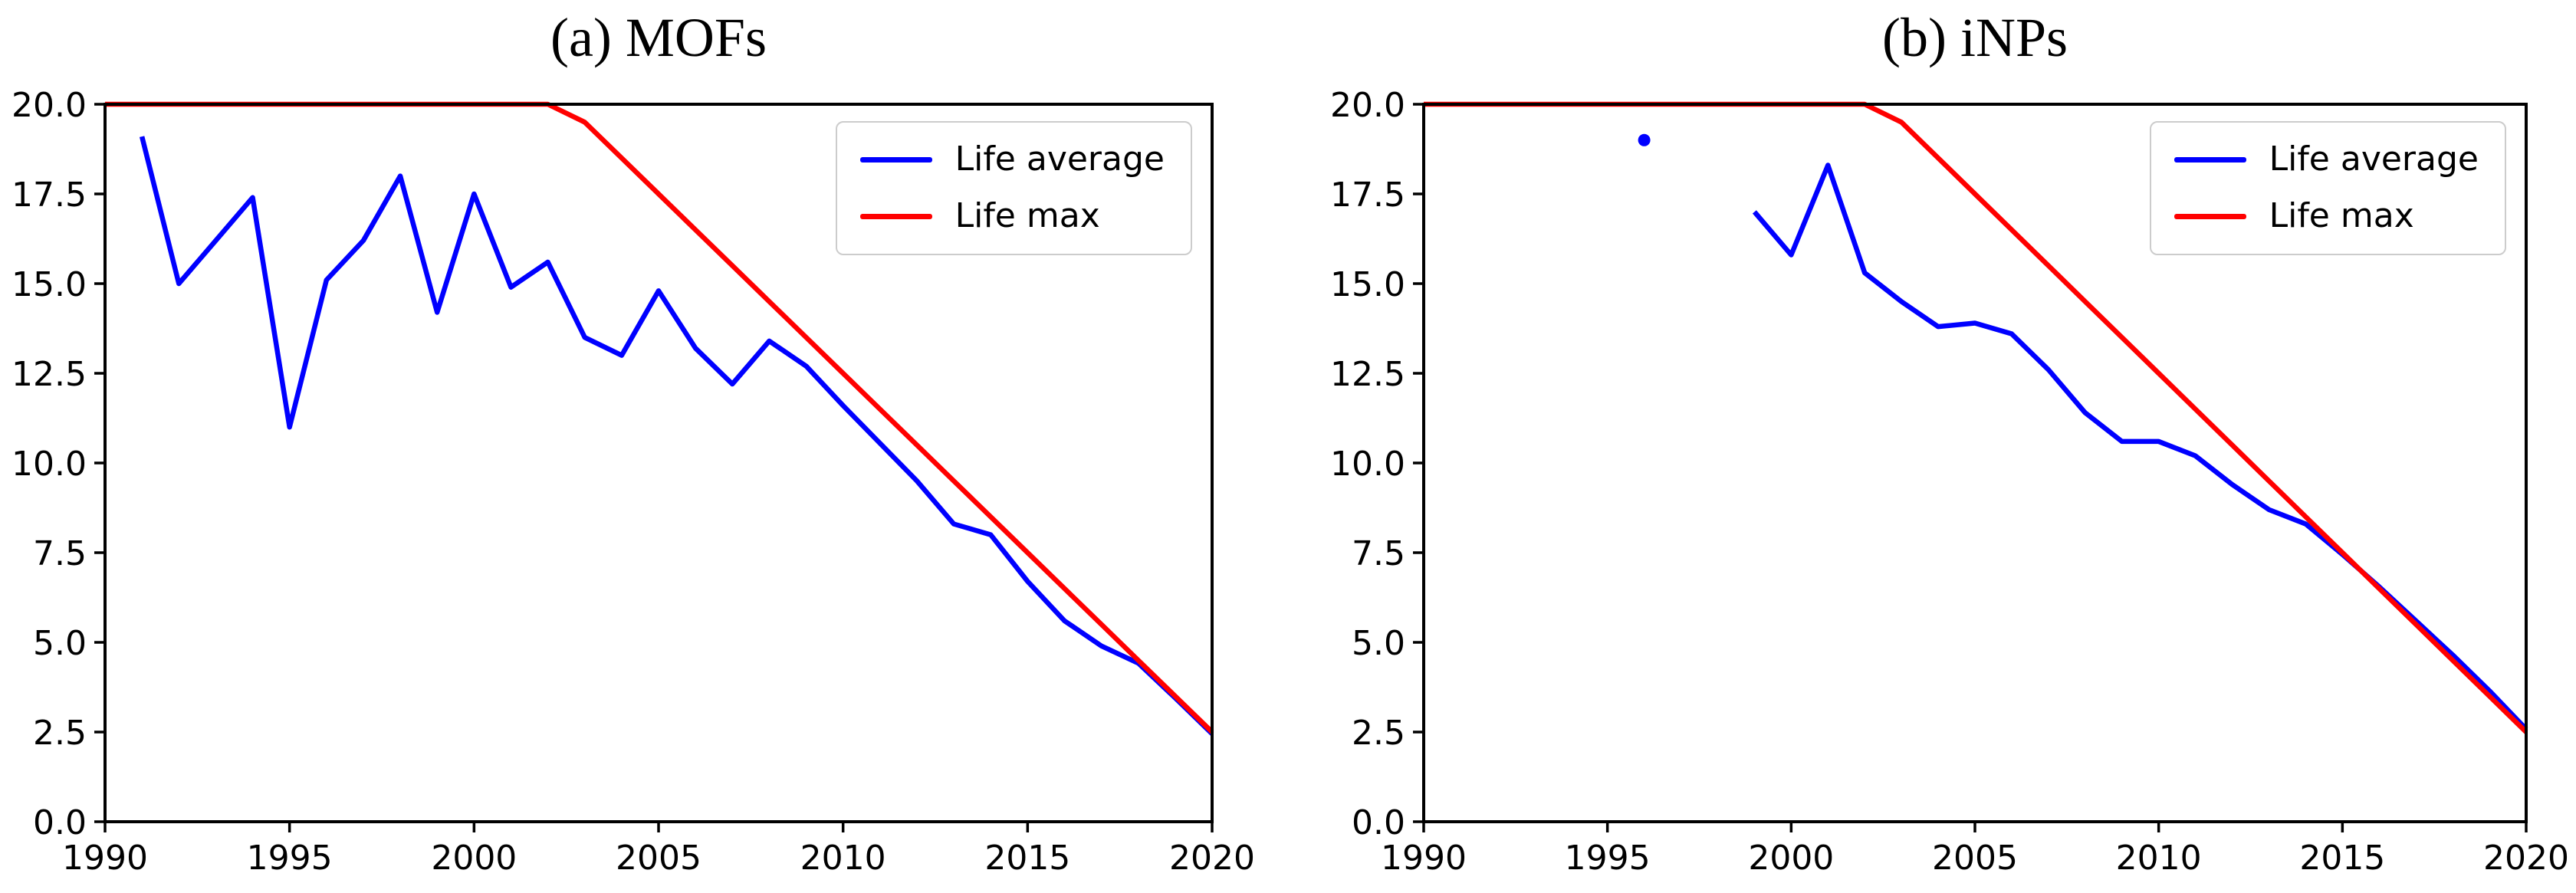  Describe the element at coordinates (1644, 139) in the screenshot. I see `isolated-life-average-point` at that location.